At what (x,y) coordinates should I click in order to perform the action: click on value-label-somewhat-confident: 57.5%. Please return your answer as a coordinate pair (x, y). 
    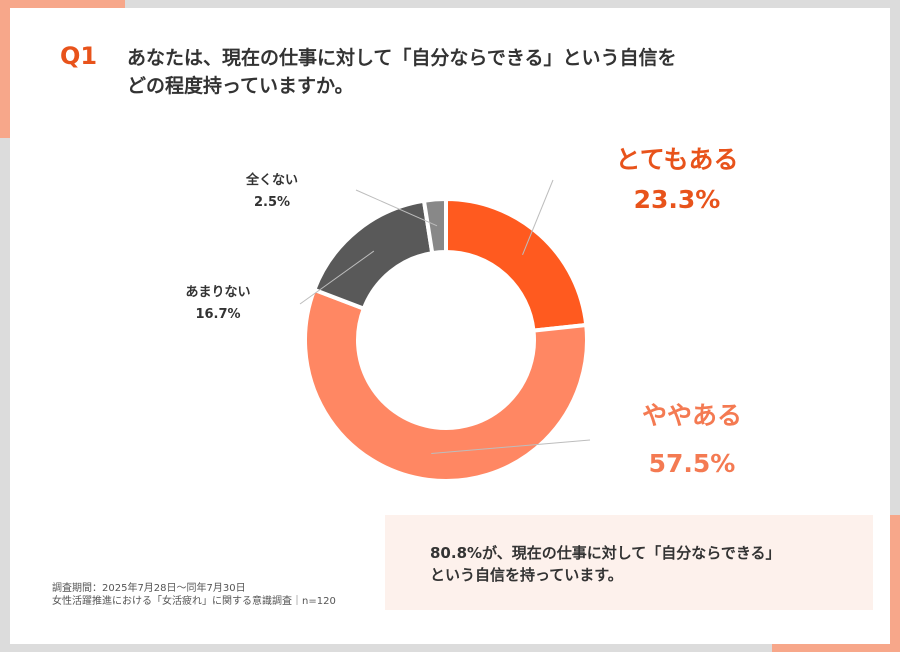
    Looking at the image, I should click on (692, 463).